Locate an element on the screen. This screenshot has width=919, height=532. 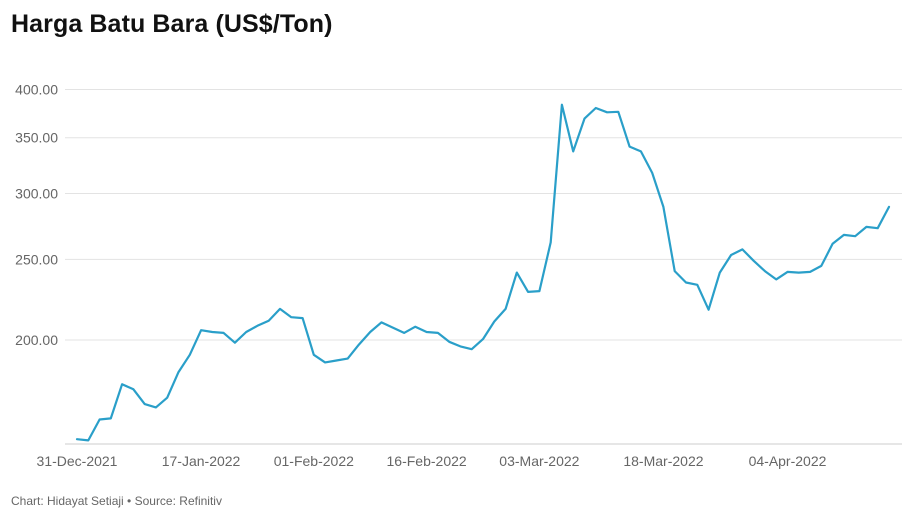
x-tick-label: 16-Feb-2022 is located at coordinates (427, 461).